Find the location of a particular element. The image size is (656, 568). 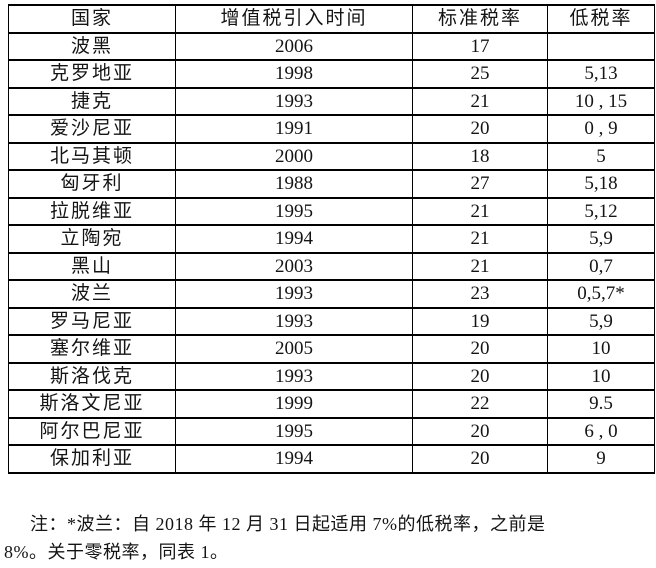

col-header-vat-introduction-year: 增值税引入时间 is located at coordinates (294, 19).